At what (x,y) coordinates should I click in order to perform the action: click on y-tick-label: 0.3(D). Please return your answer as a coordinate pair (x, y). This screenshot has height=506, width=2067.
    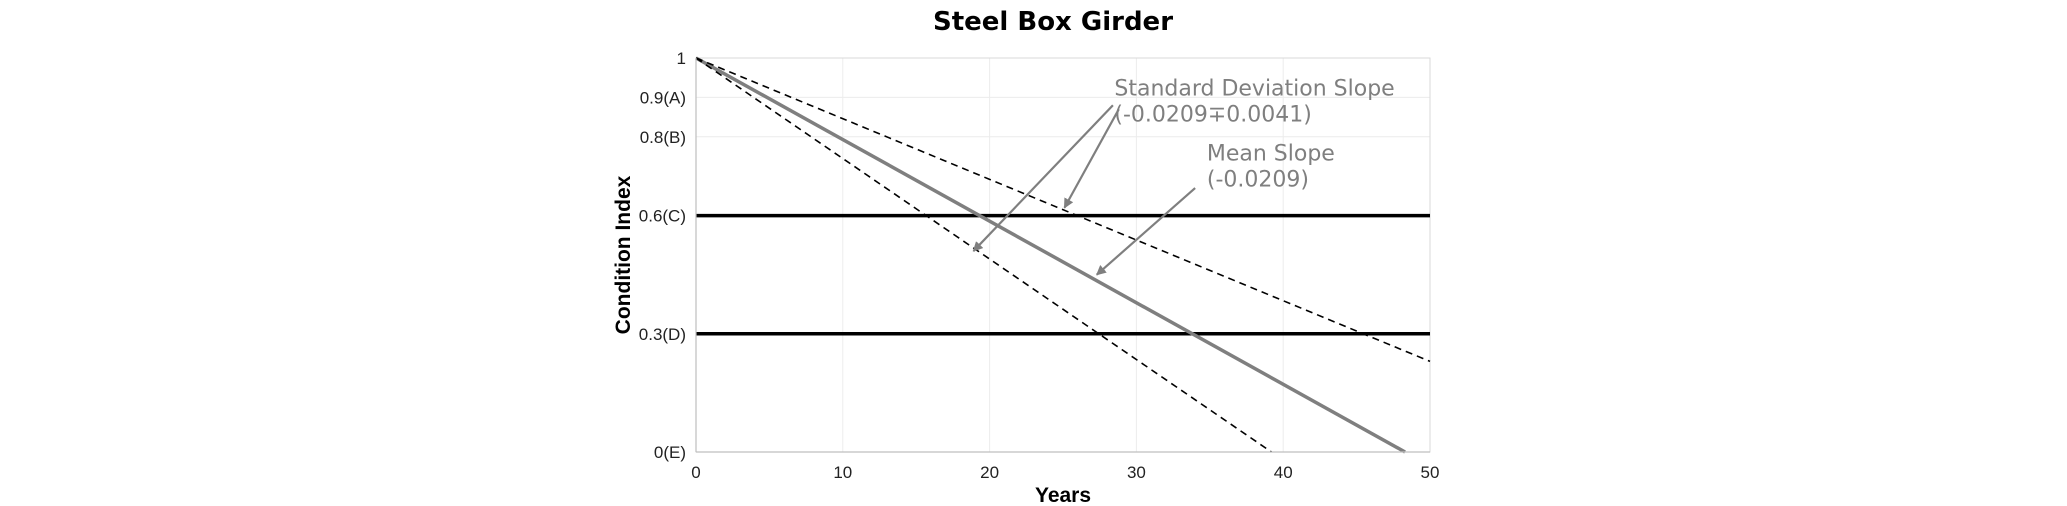
    Looking at the image, I should click on (662, 334).